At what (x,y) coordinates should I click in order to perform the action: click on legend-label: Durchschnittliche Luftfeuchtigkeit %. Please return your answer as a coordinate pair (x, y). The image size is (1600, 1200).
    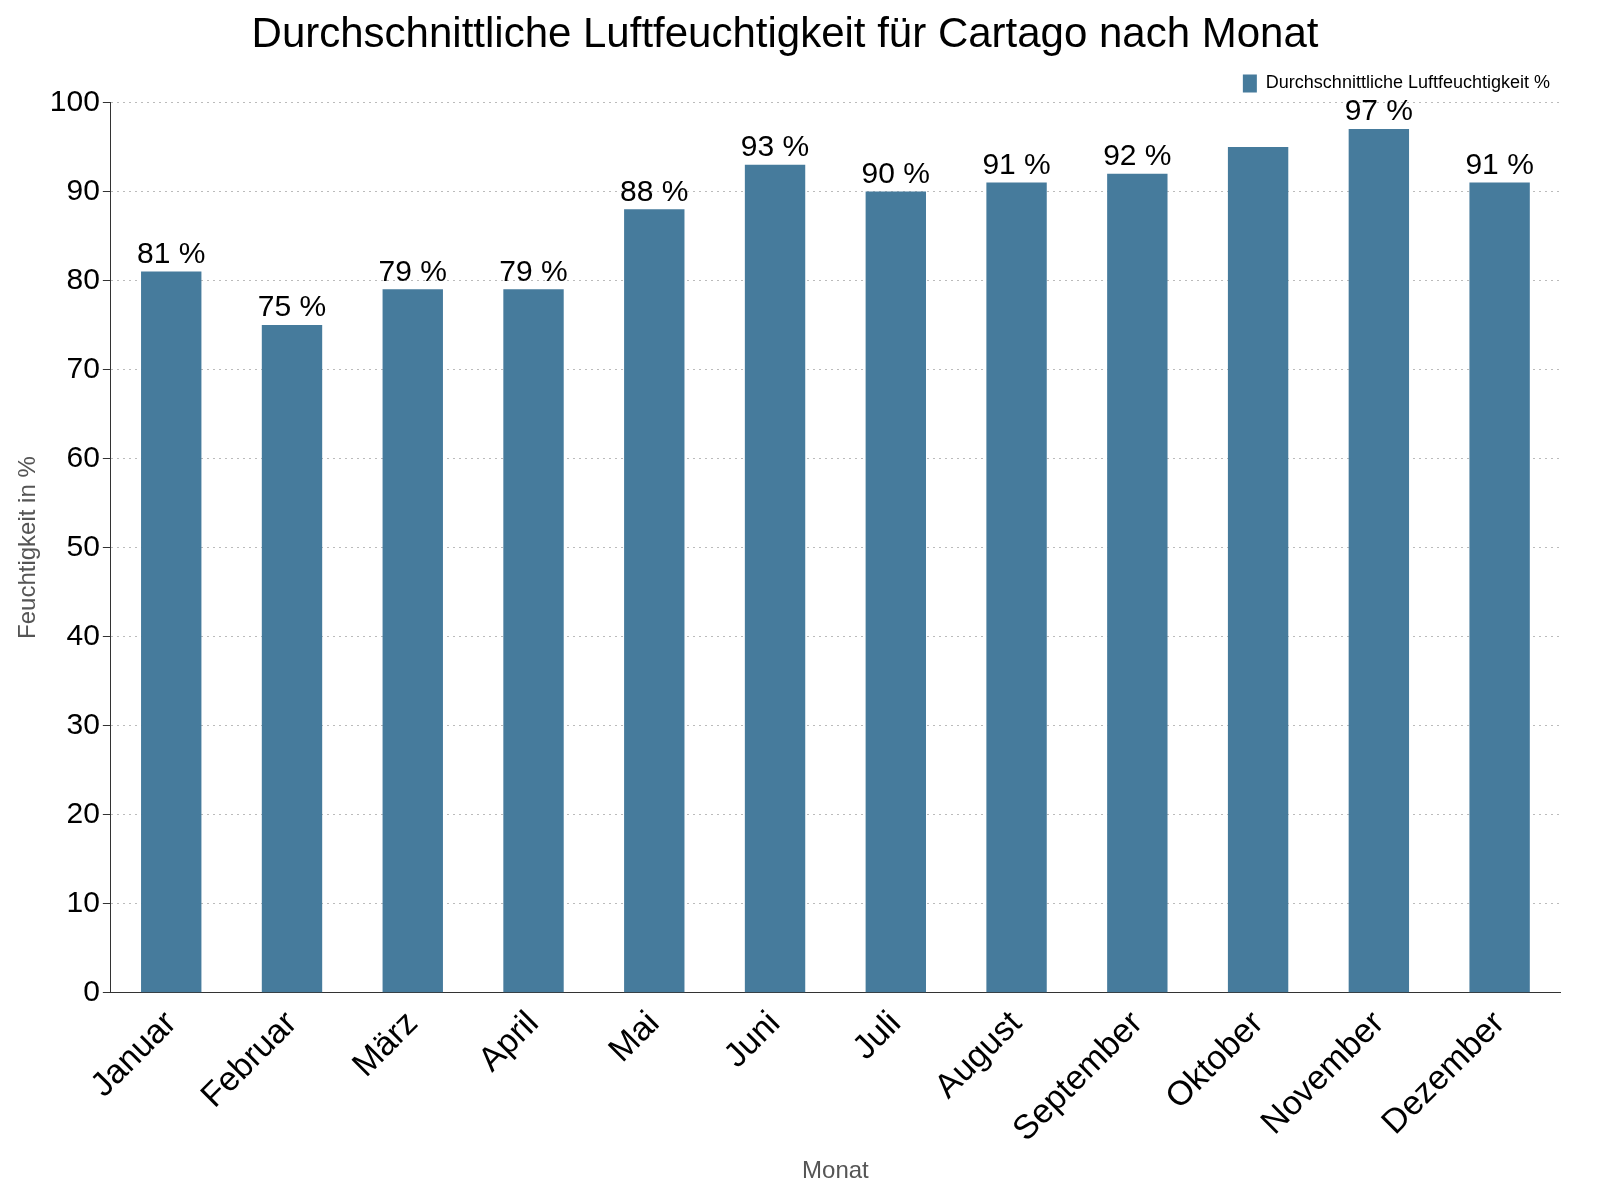
    Looking at the image, I should click on (1408, 82).